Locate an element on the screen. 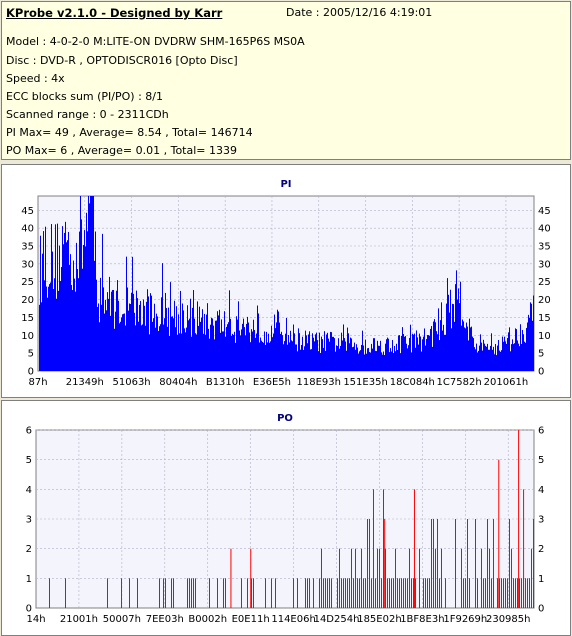 The height and width of the screenshot is (636, 572). x-tick-label: 1C7582h is located at coordinates (459, 382).